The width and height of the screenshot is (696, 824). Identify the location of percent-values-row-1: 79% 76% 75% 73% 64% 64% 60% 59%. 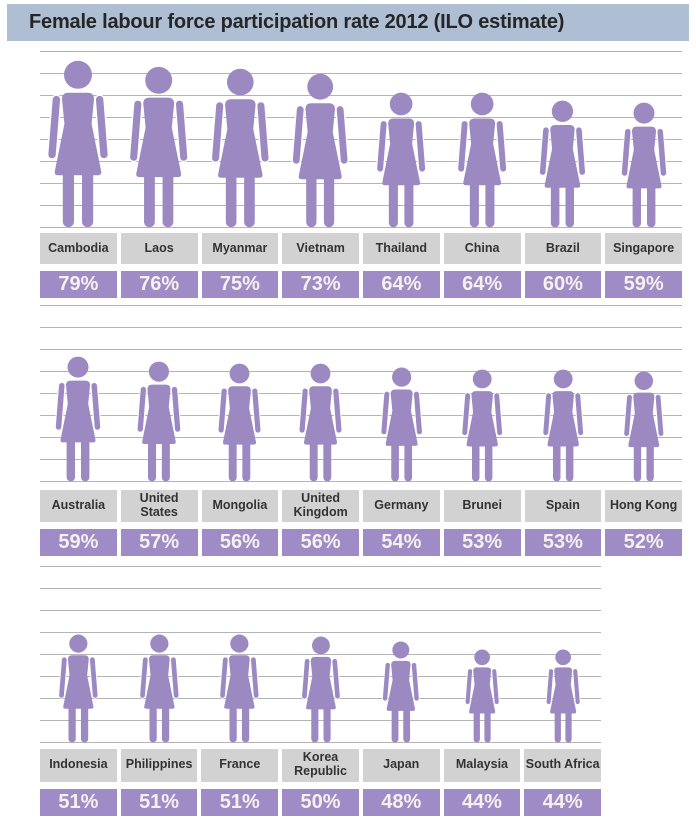
(361, 284).